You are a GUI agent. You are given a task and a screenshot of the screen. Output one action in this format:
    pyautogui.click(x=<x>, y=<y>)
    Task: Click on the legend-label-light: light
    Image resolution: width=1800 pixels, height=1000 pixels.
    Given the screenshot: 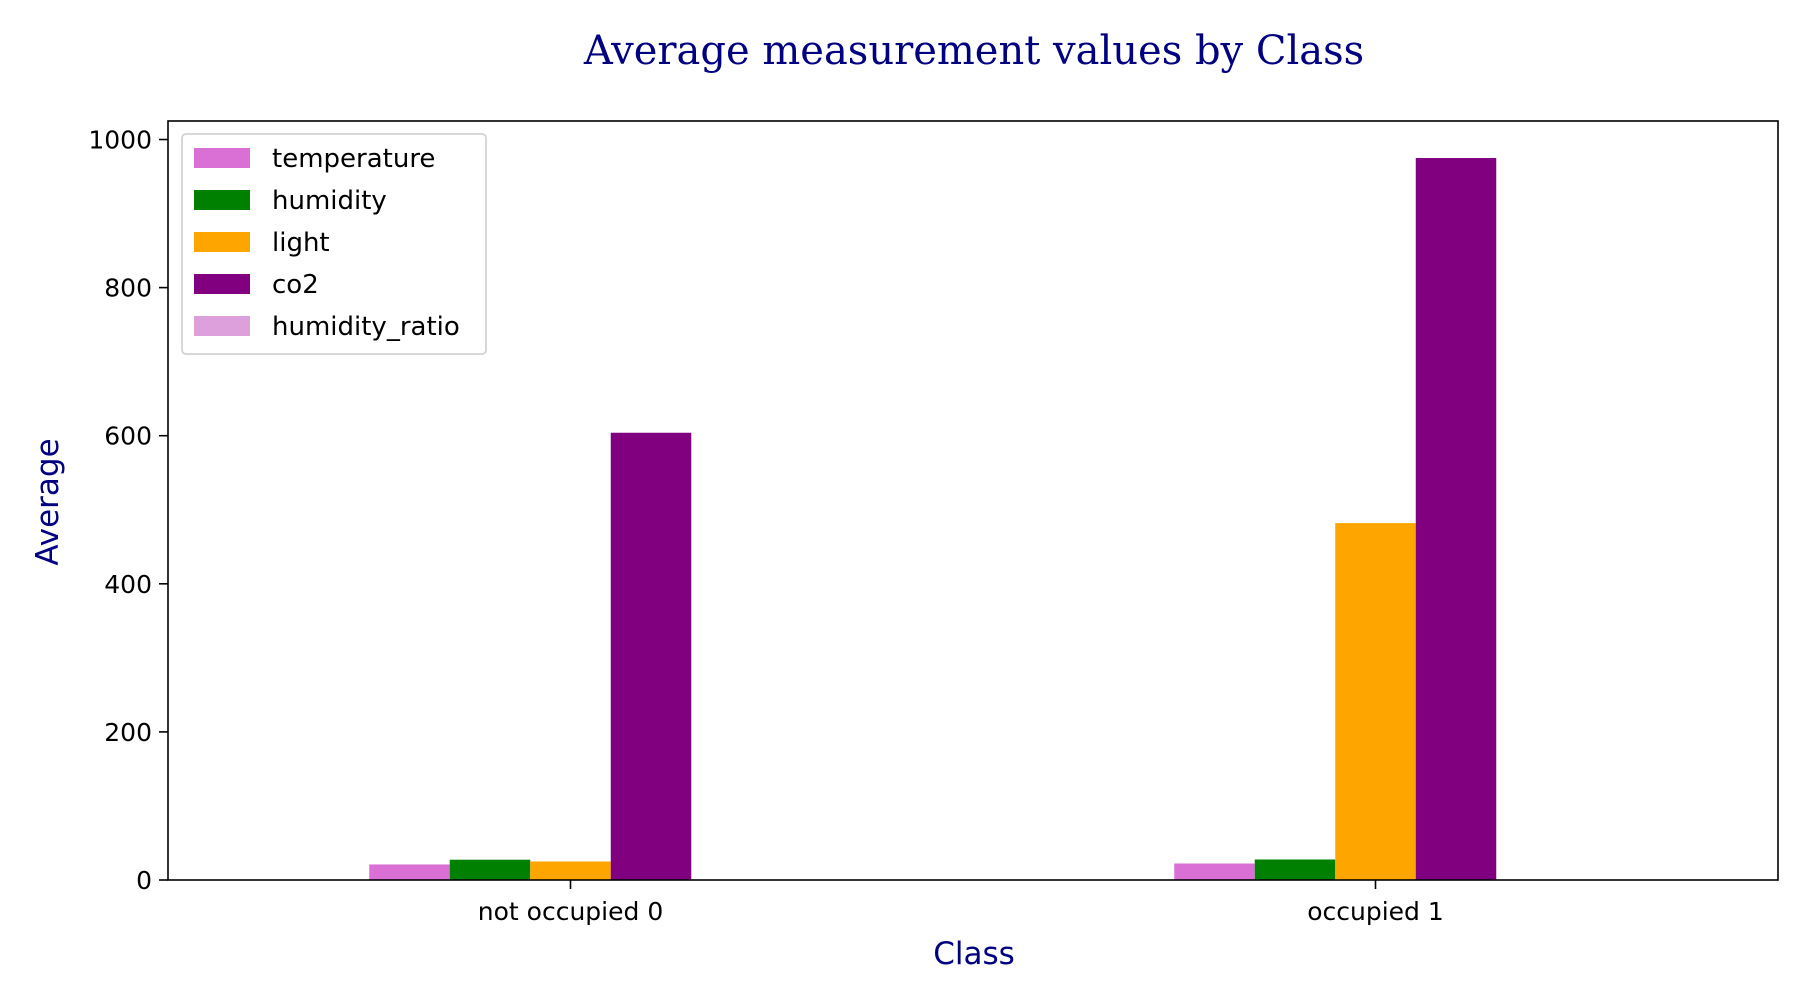 What is the action you would take?
    pyautogui.click(x=301, y=243)
    